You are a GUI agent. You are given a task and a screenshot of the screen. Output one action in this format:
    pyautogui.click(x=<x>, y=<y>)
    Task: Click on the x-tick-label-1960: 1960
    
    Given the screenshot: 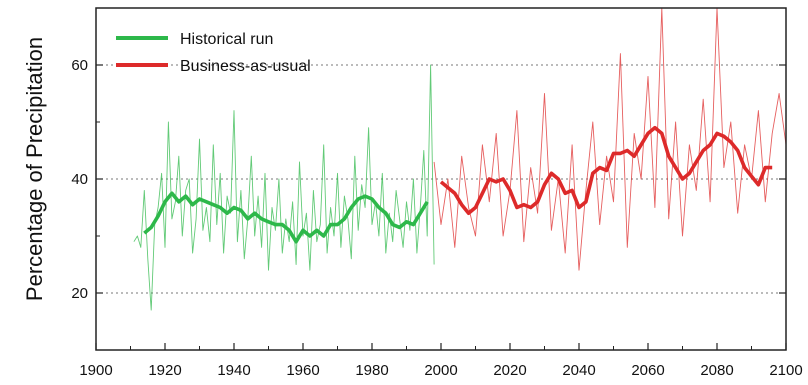 What is the action you would take?
    pyautogui.click(x=302, y=370)
    